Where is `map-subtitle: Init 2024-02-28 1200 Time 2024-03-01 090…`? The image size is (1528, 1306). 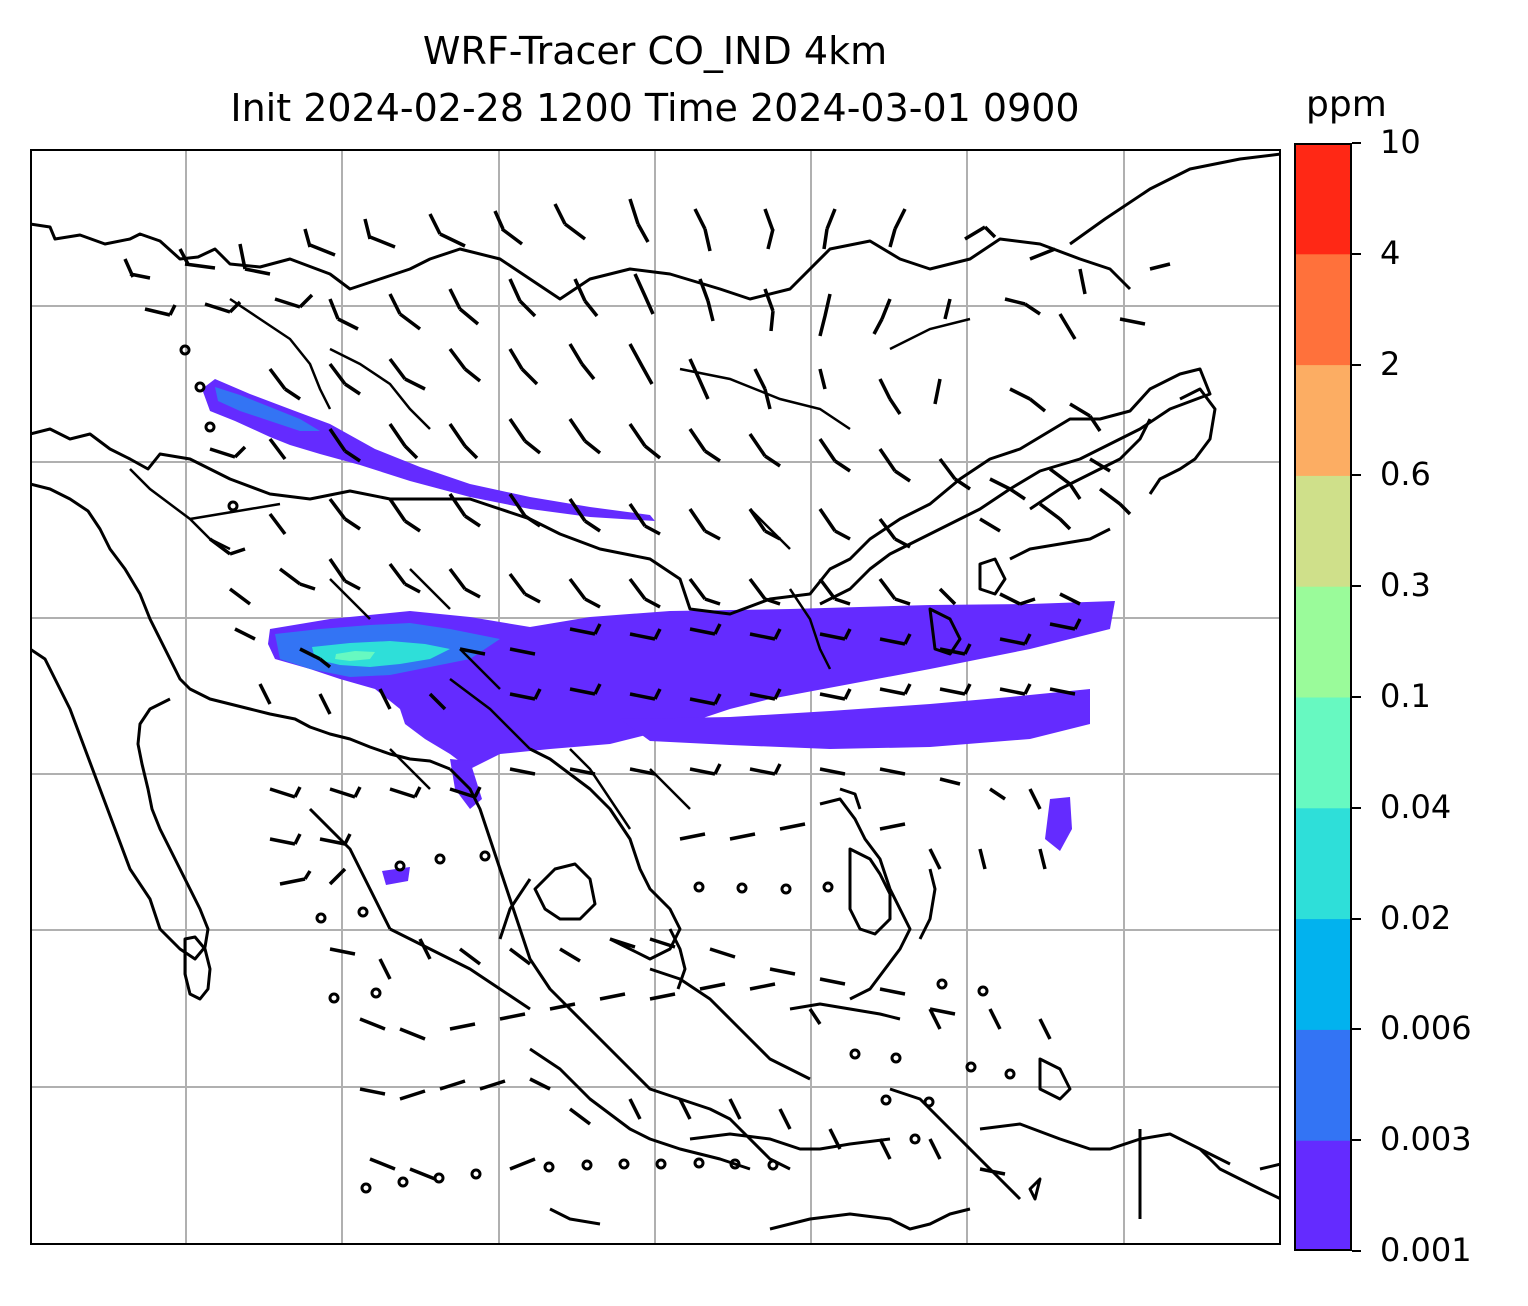 map-subtitle: Init 2024-02-28 1200 Time 2024-03-01 090… is located at coordinates (655, 108).